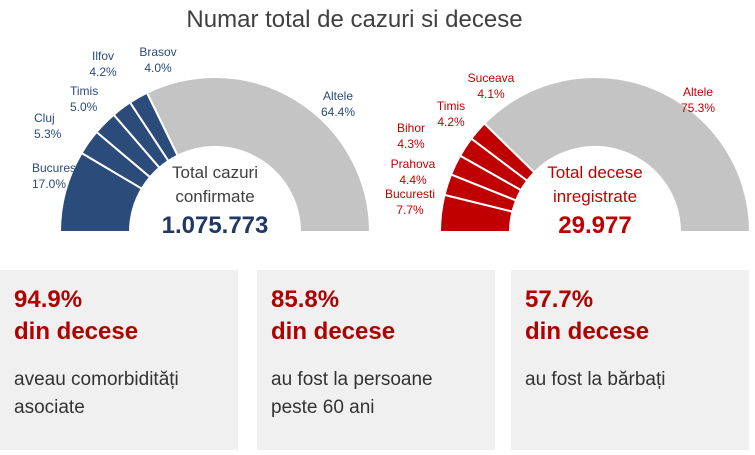  I want to click on slice-value-label: 17.0%, so click(49, 184).